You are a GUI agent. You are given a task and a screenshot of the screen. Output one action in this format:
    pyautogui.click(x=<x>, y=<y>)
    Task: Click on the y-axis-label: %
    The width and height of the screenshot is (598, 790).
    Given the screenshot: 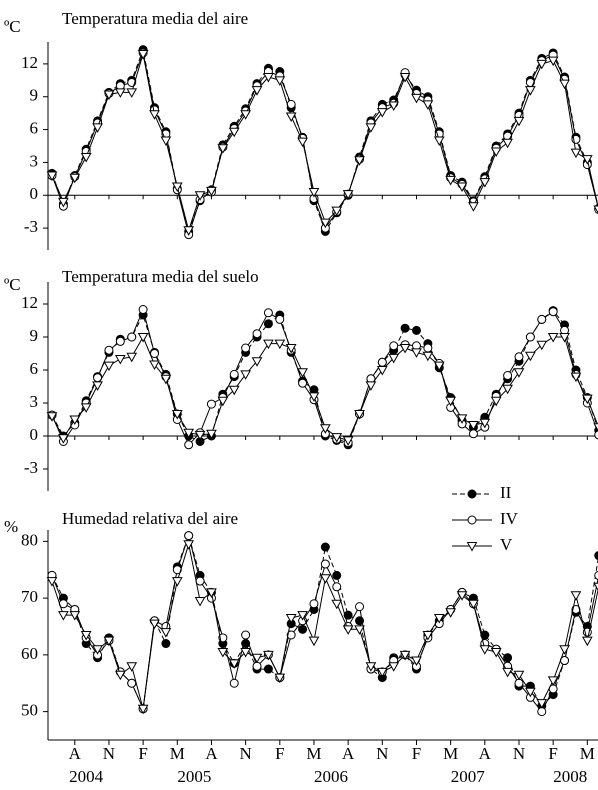 What is the action you would take?
    pyautogui.click(x=11, y=526)
    